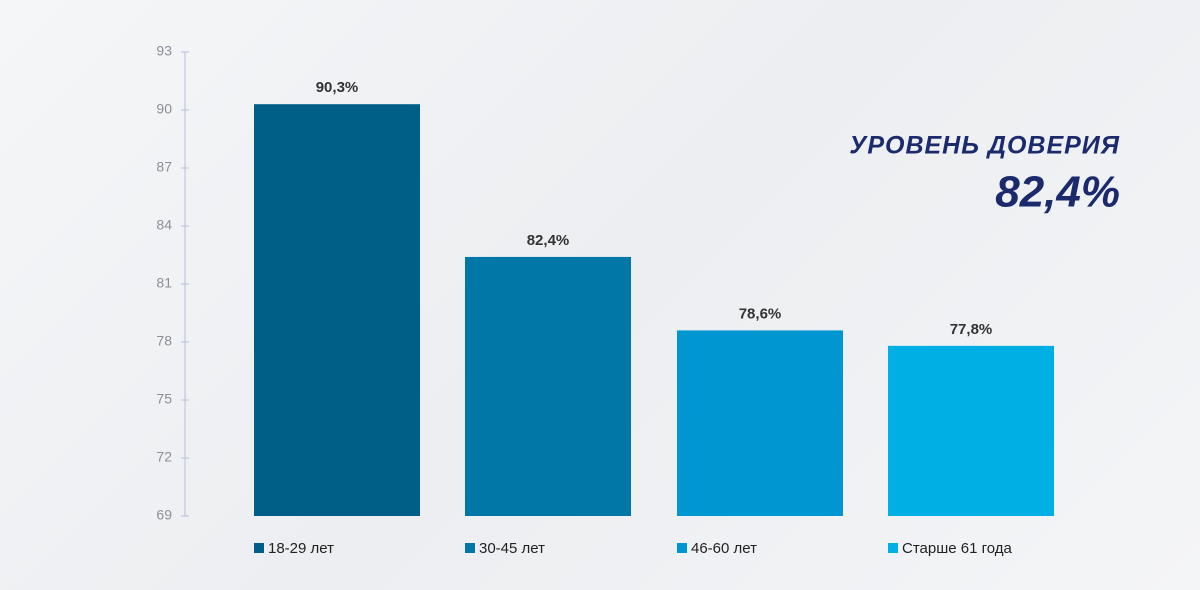 Image resolution: width=1200 pixels, height=590 pixels. I want to click on y-tick-label: 81, so click(164, 283).